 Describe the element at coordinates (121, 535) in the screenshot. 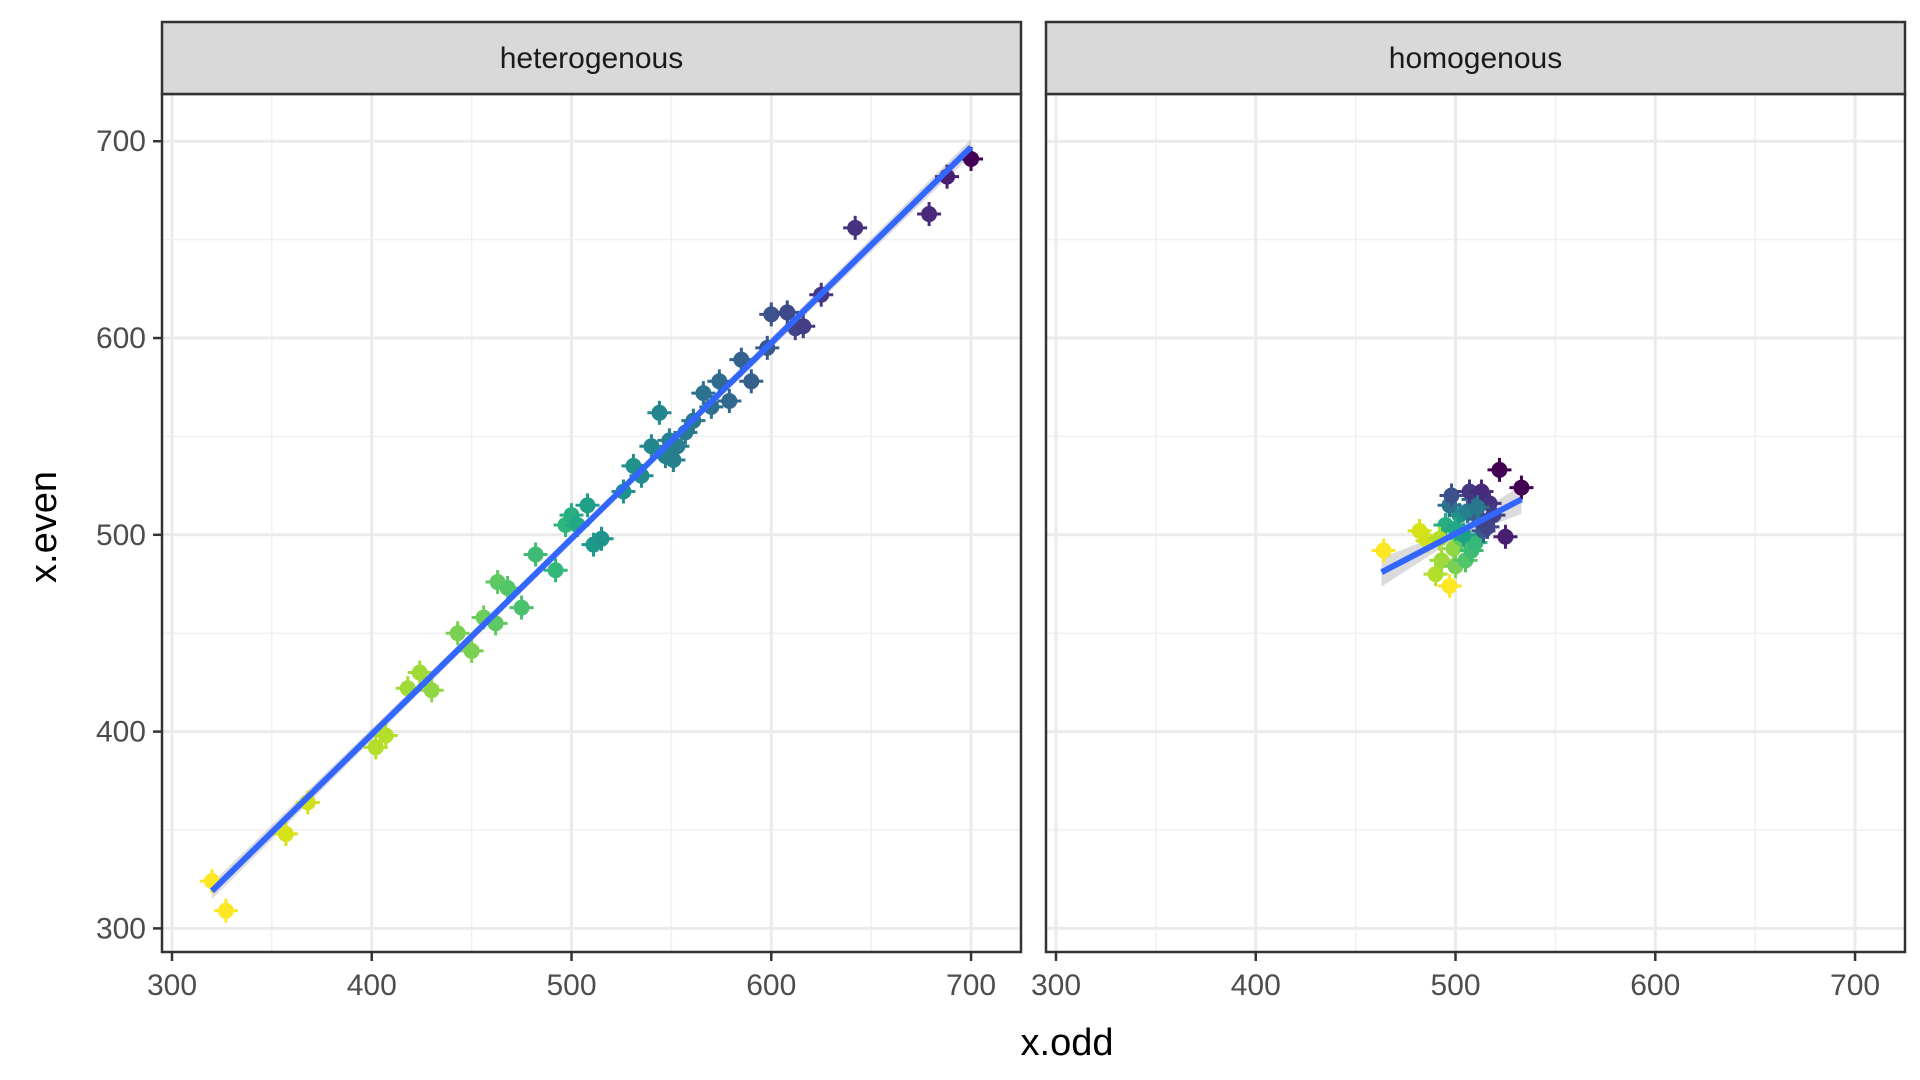

I see `y-tick-label: 500` at that location.